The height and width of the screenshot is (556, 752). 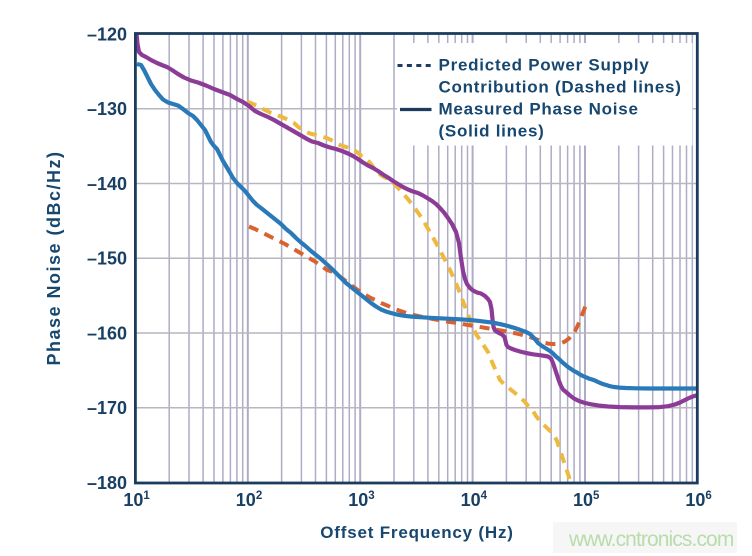 I want to click on svg-text: –170, so click(x=107, y=408).